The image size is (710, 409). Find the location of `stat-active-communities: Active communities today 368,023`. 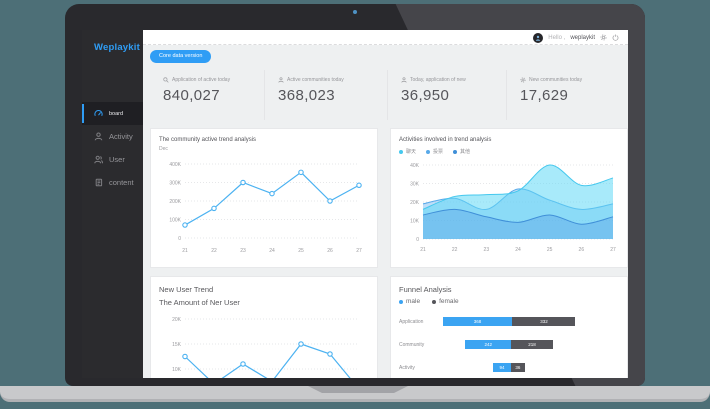

stat-active-communities: Active communities today 368,023 is located at coordinates (325, 95).